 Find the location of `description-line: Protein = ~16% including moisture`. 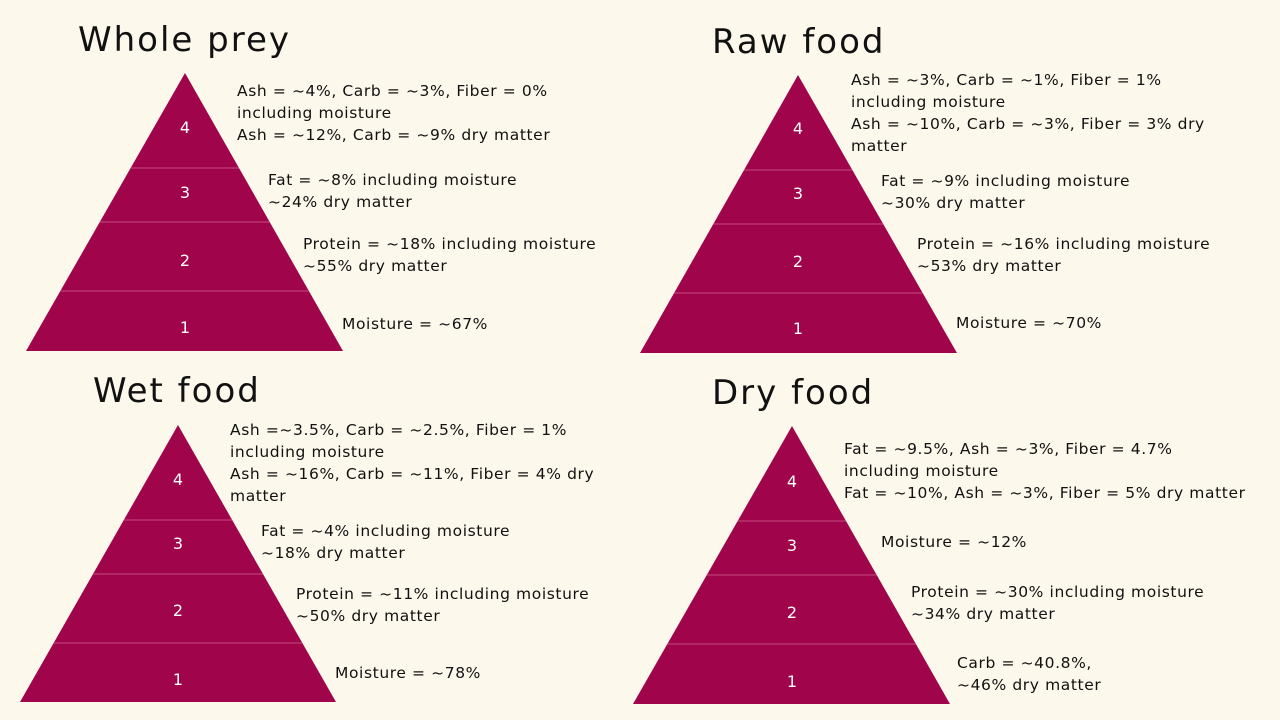

description-line: Protein = ~16% including moisture is located at coordinates (1064, 244).